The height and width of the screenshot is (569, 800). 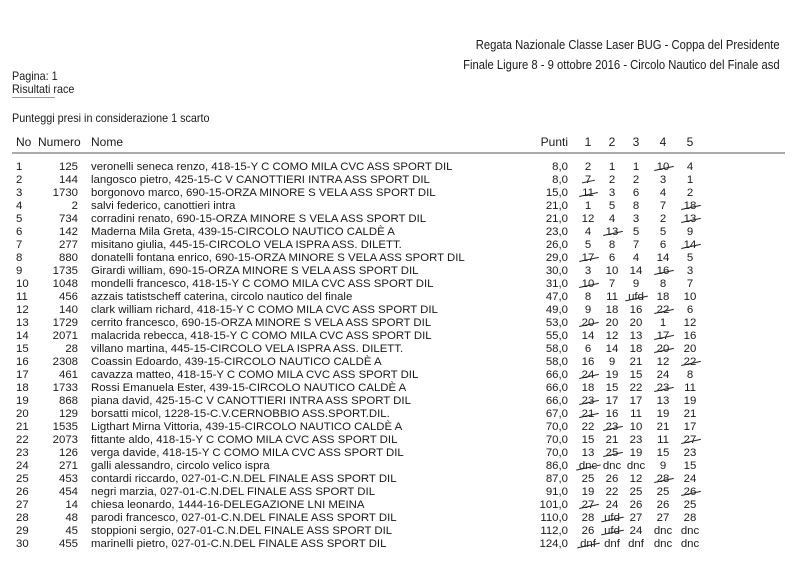 What do you see at coordinates (556, 323) in the screenshot?
I see `points-cell: 53,0` at bounding box center [556, 323].